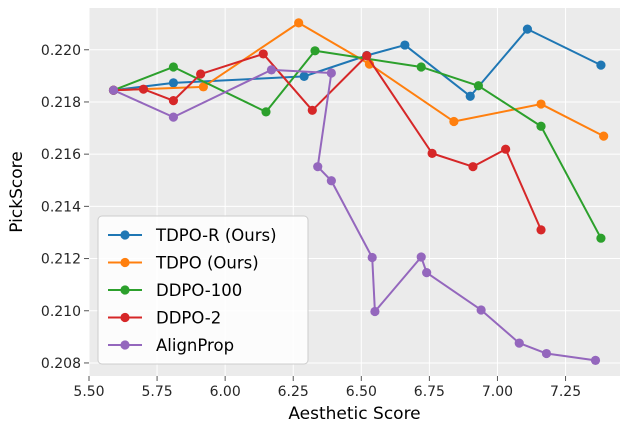 This screenshot has width=627, height=426. What do you see at coordinates (216, 235) in the screenshot?
I see `legend-label: TDPO-R (Ours)` at bounding box center [216, 235].